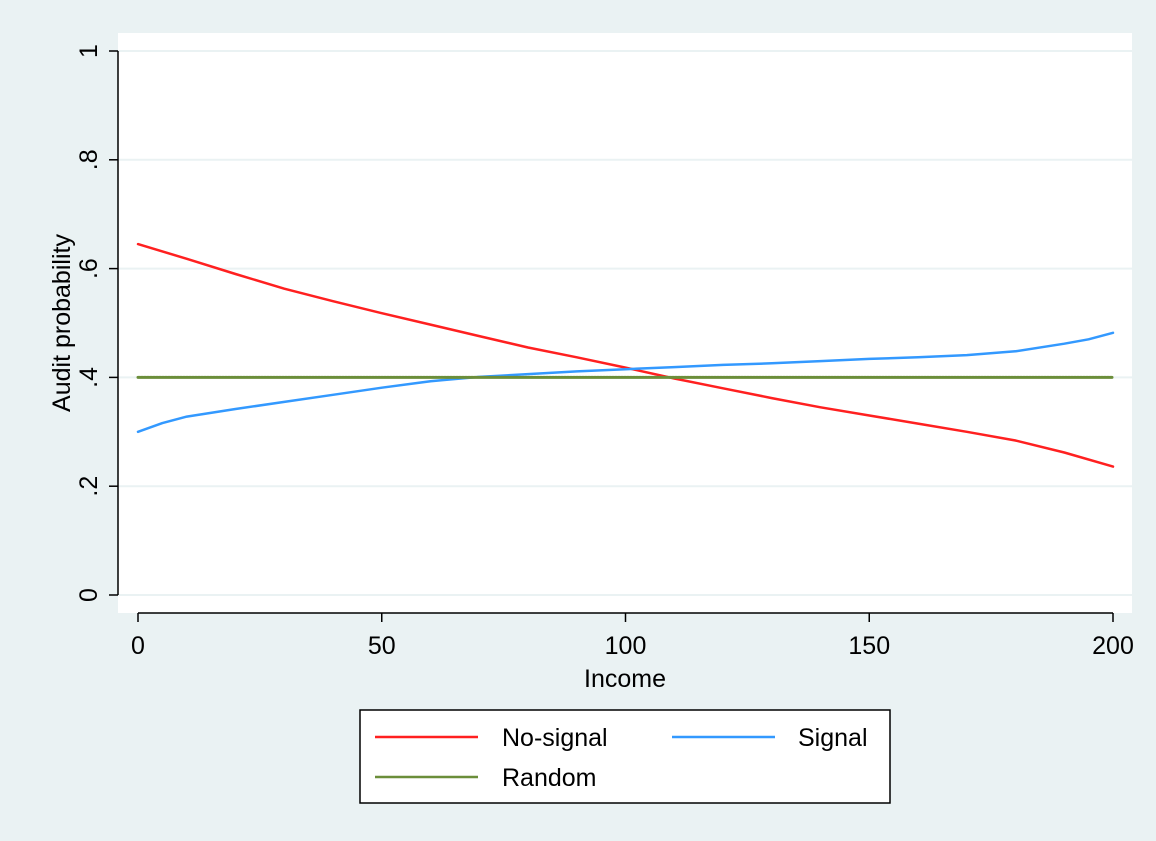 This screenshot has width=1156, height=841. I want to click on legend-label-signal: Signal, so click(833, 738).